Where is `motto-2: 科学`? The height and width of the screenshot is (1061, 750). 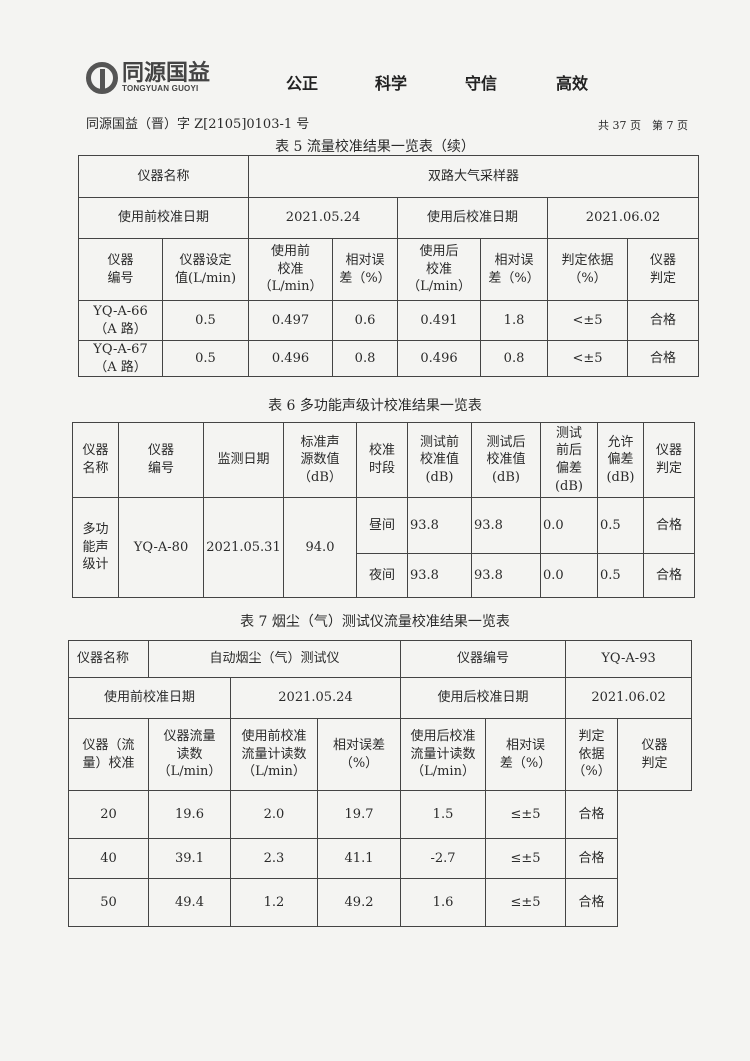 motto-2: 科学 is located at coordinates (391, 83).